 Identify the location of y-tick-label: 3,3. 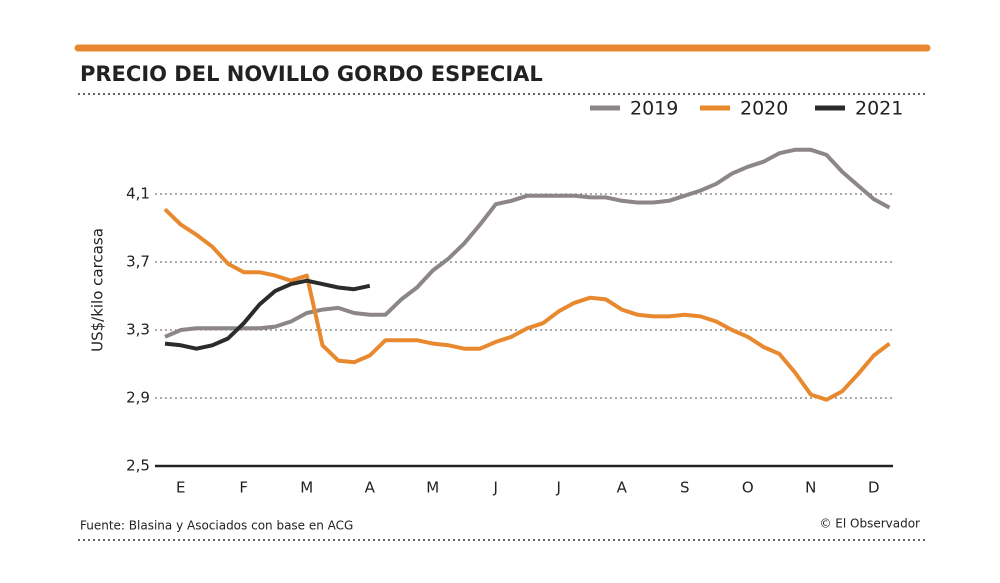
(138, 330).